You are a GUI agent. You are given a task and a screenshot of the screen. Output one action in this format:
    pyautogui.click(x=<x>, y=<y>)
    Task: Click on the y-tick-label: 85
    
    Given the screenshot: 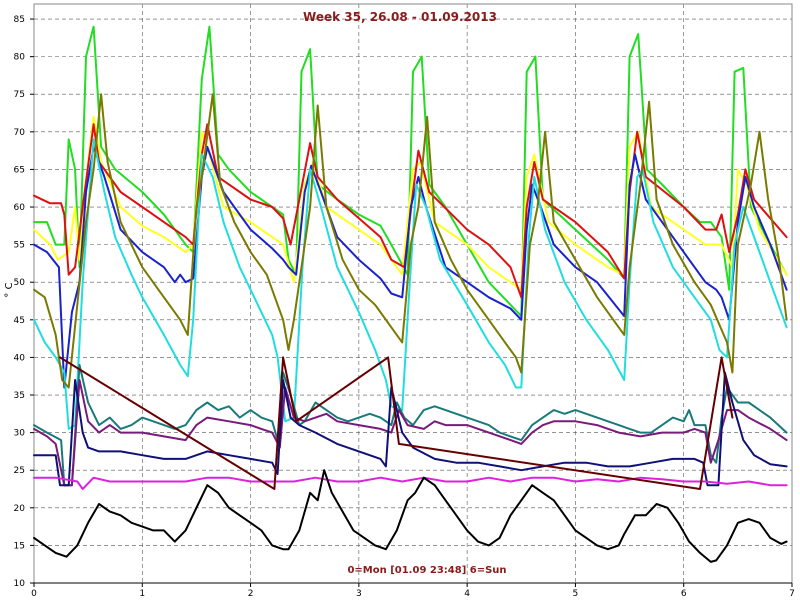 What is the action you would take?
    pyautogui.click(x=19, y=20)
    